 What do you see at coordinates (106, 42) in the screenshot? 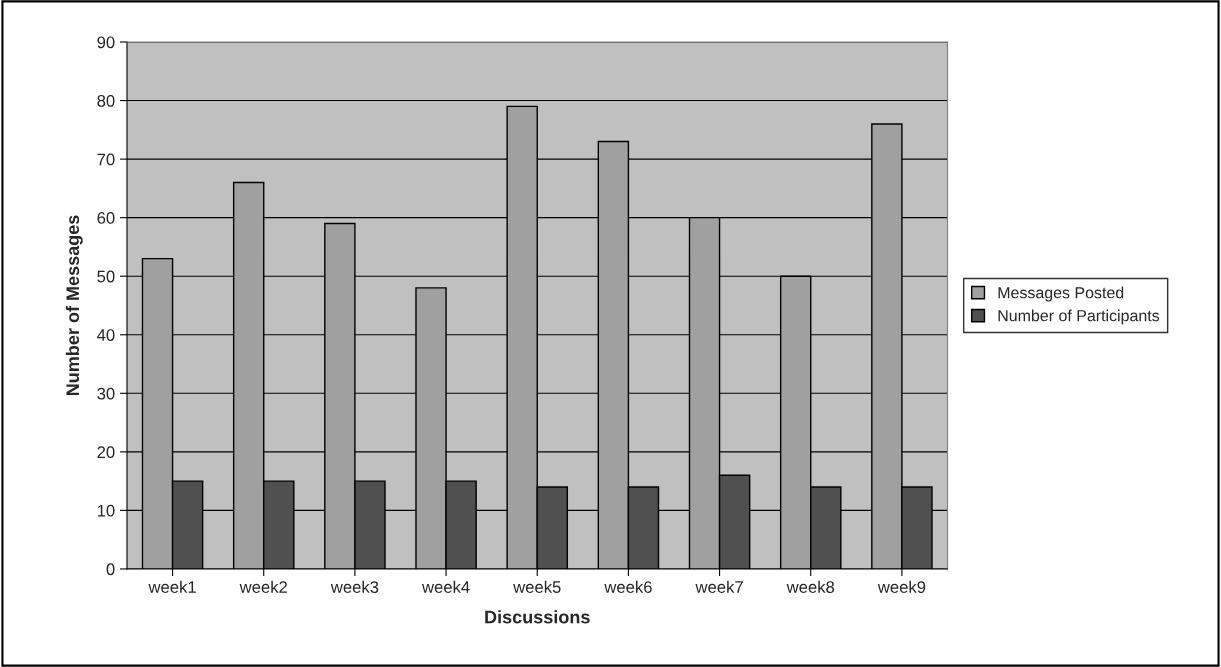
I see `y-tick-label: 90` at bounding box center [106, 42].